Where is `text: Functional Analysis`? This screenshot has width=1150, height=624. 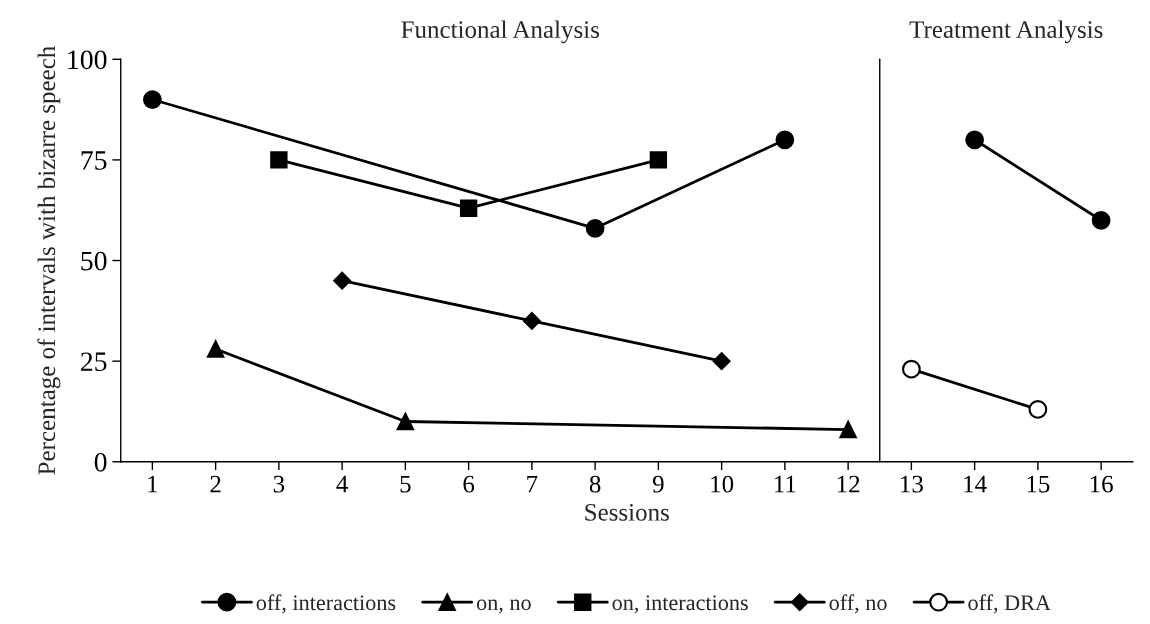
text: Functional Analysis is located at coordinates (500, 32).